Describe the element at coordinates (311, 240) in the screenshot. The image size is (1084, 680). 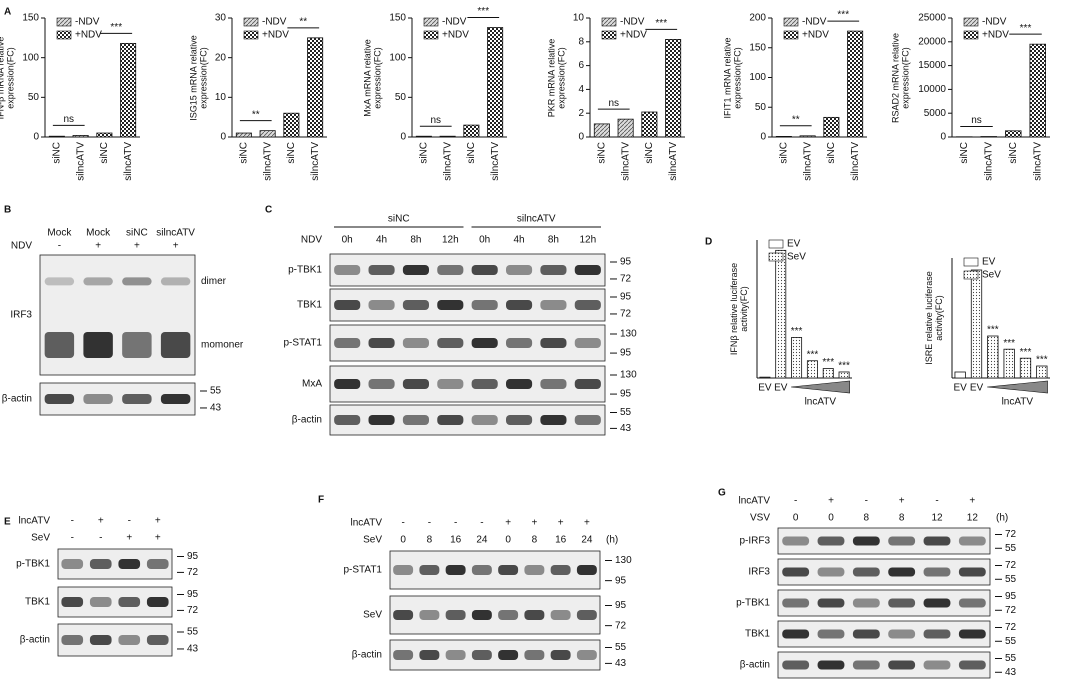
I see `header-label: NDV` at that location.